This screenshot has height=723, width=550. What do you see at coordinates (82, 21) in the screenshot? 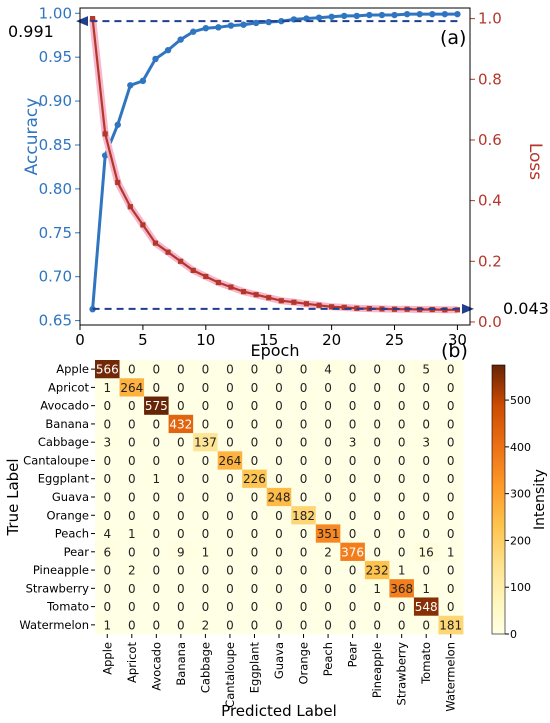
I see `accuracy-arrow-head` at bounding box center [82, 21].